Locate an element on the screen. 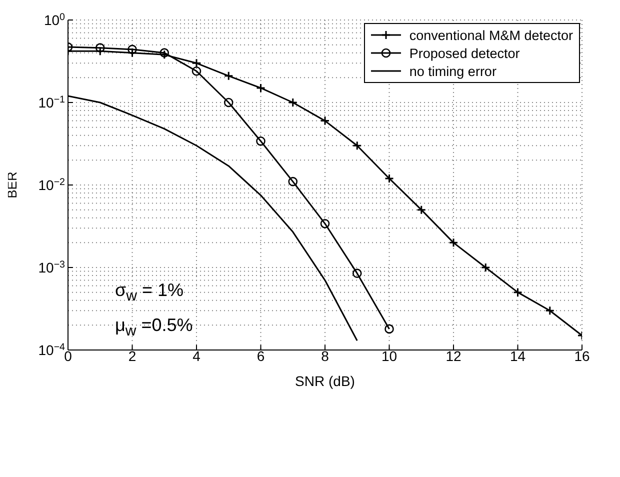 This screenshot has width=620, height=477. x-tick-label: 8 is located at coordinates (325, 356).